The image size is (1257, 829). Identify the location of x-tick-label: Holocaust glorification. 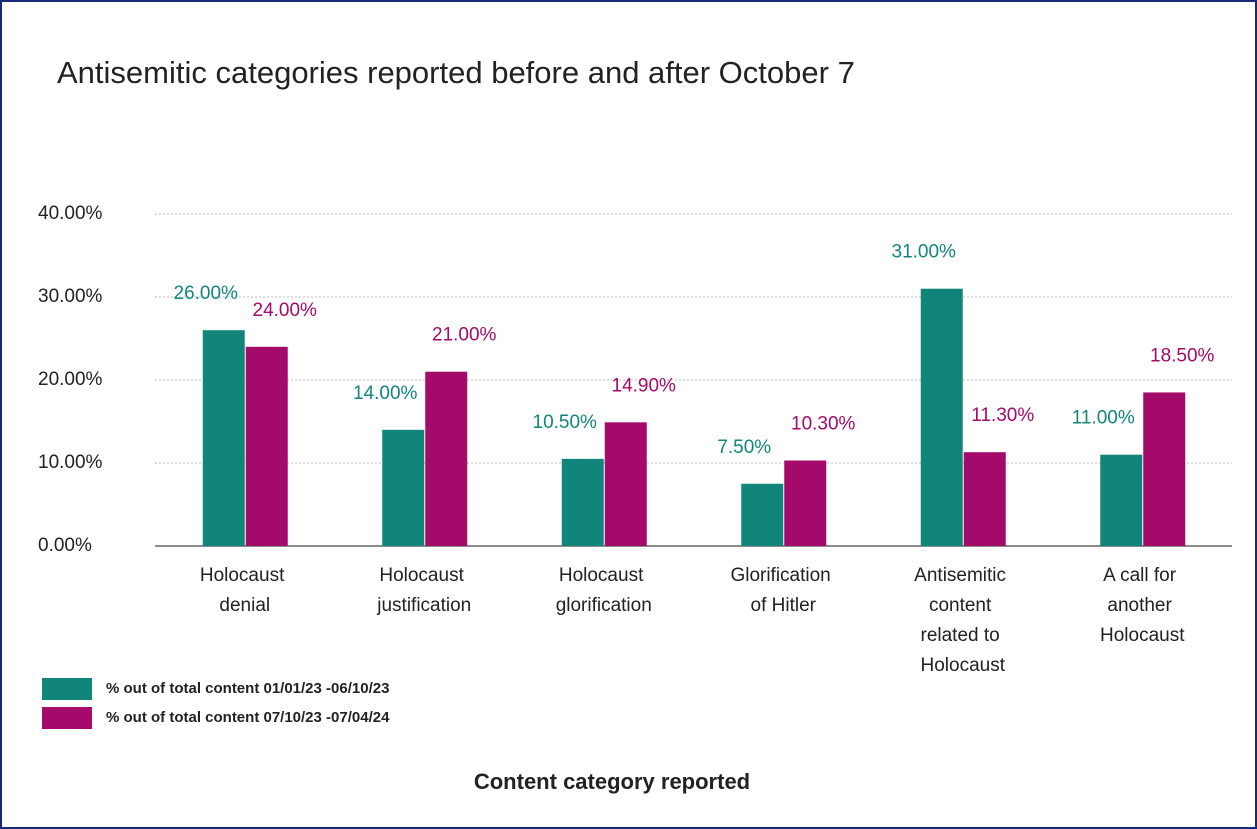
(604, 590).